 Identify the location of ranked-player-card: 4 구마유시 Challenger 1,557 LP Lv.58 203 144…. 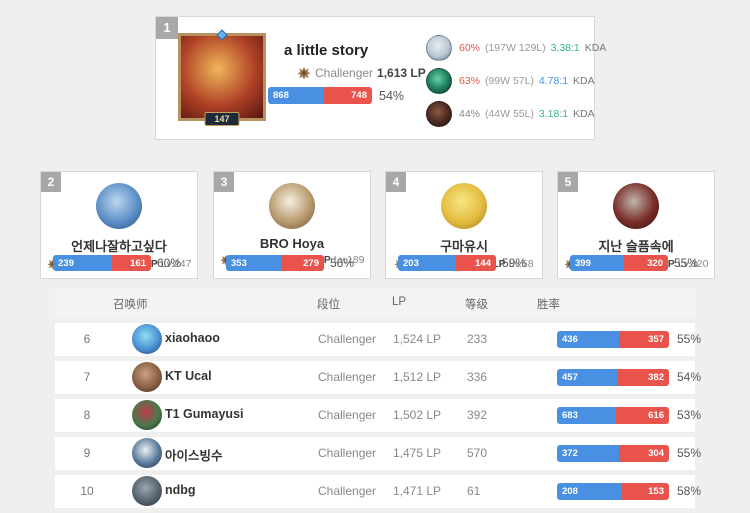
(464, 225).